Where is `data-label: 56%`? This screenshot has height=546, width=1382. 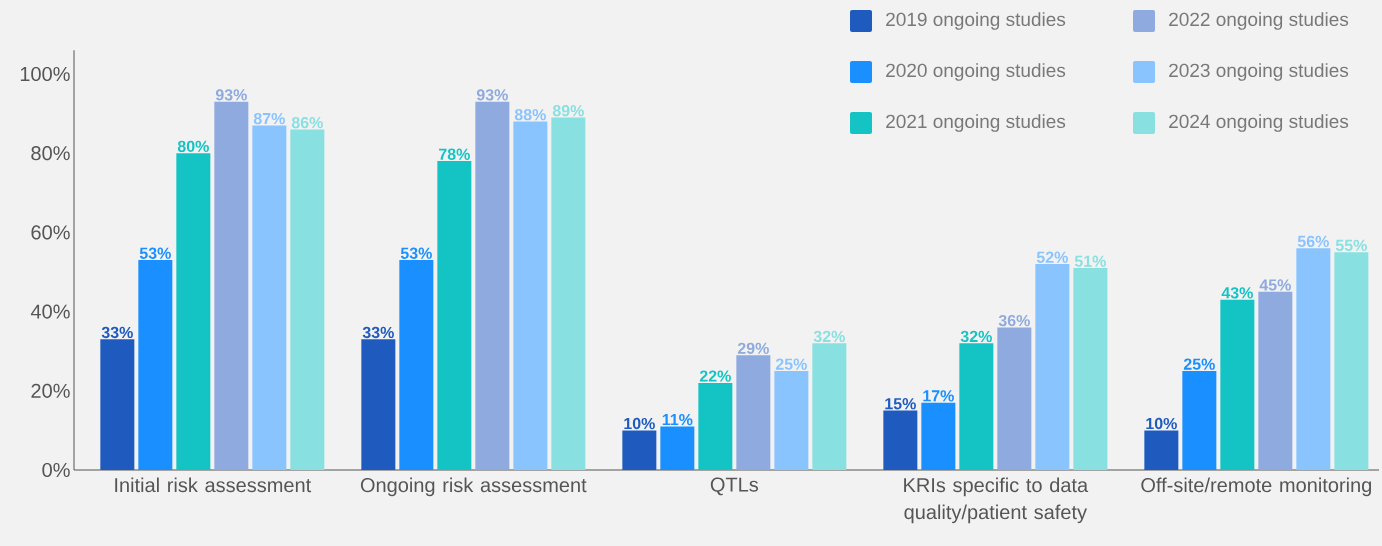
data-label: 56% is located at coordinates (1313, 241).